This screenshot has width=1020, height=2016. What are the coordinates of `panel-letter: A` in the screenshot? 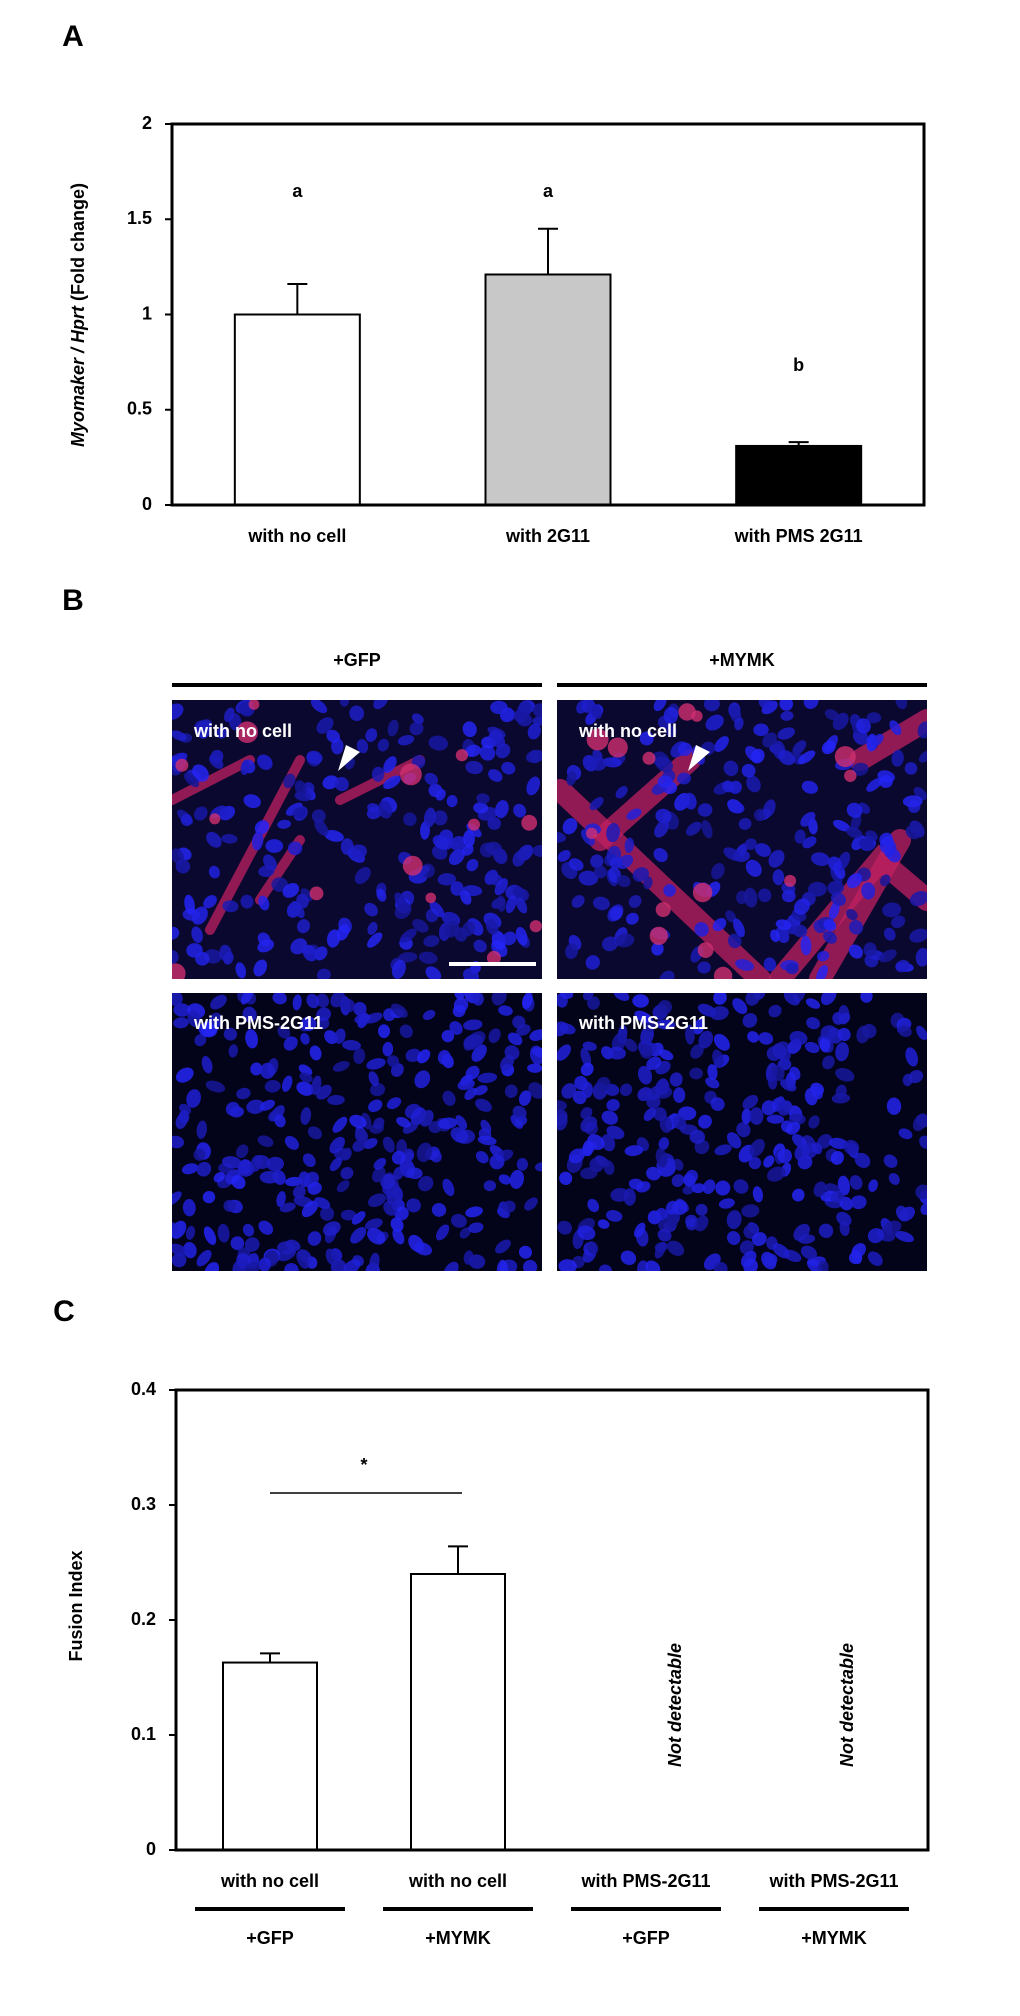 It's located at (73, 36).